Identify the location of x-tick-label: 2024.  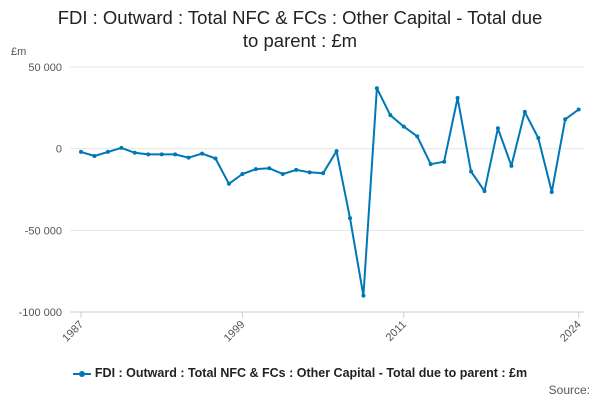
(571, 332).